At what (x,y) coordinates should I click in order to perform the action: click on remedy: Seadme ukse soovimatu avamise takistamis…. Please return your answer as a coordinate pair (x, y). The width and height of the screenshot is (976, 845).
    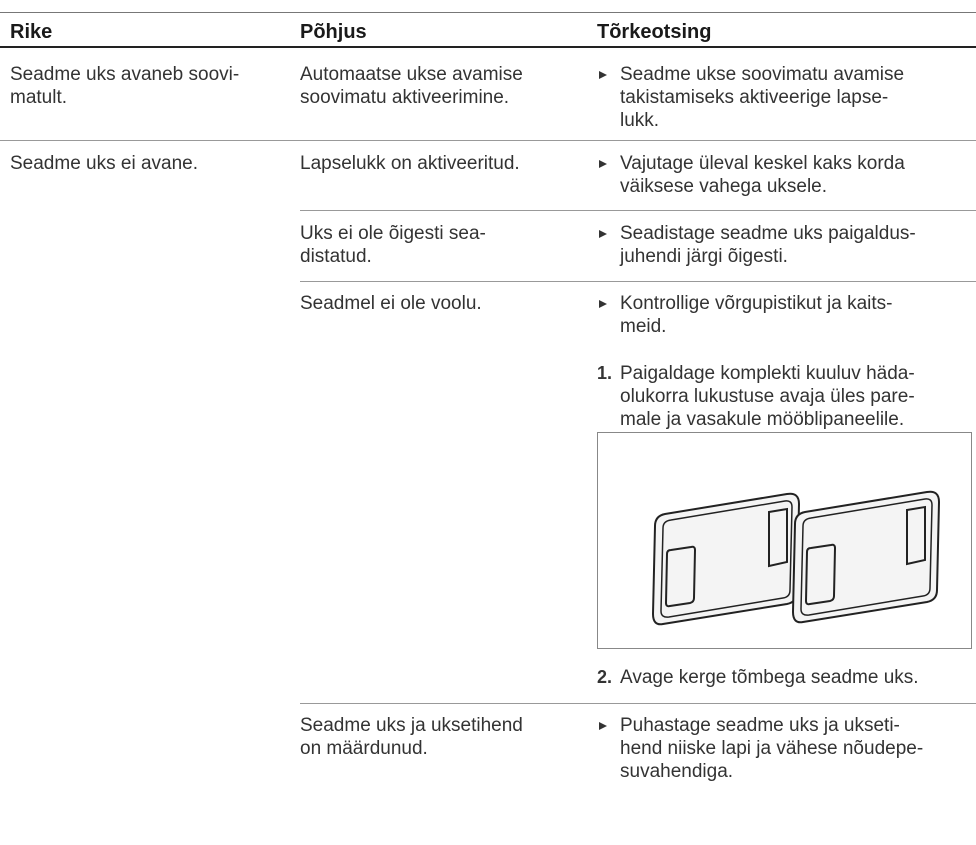
    Looking at the image, I should click on (762, 97).